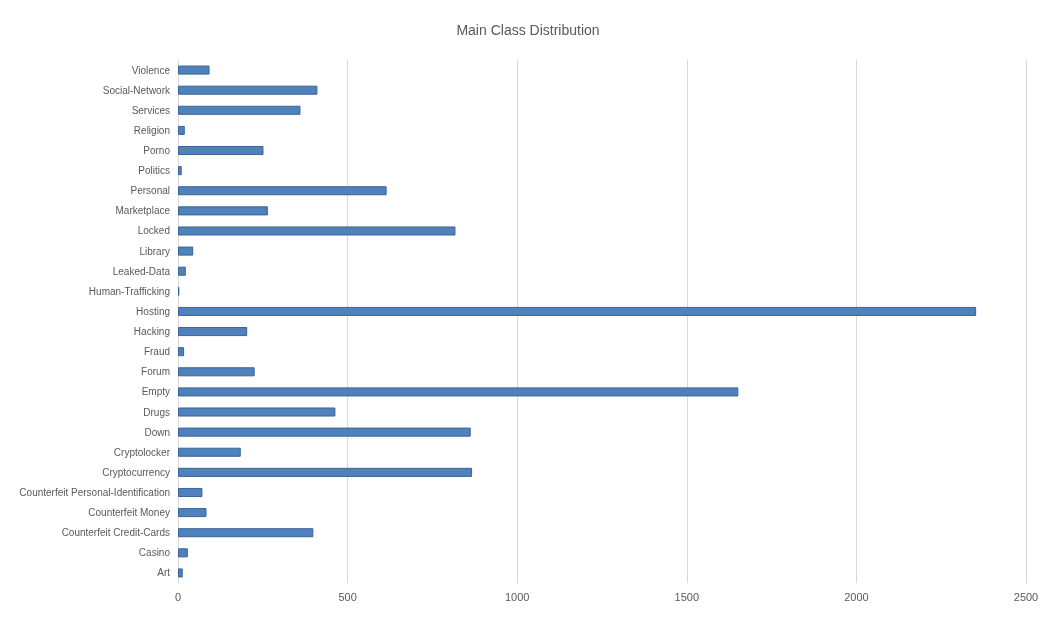  What do you see at coordinates (136, 472) in the screenshot?
I see `y-tick-label: Cryptocurrency` at bounding box center [136, 472].